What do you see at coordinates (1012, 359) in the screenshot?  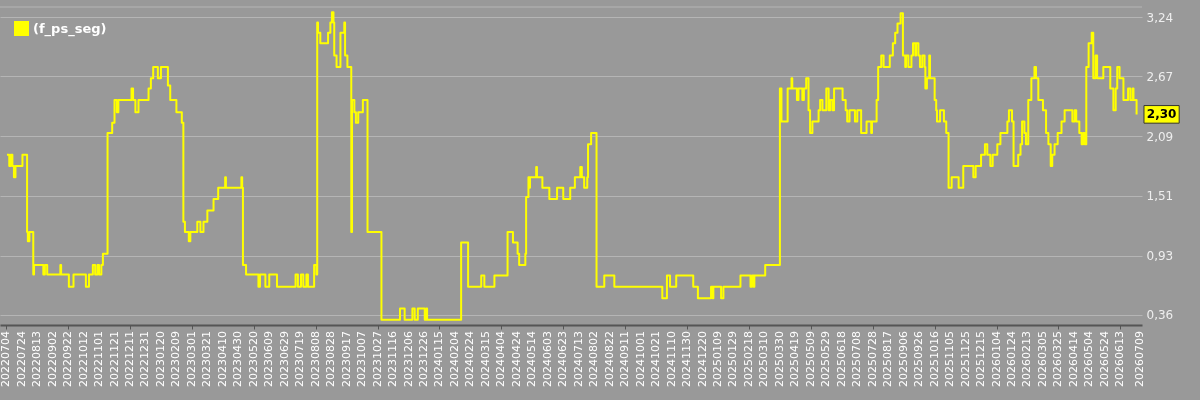 I see `x-tick-label: 20260124` at bounding box center [1012, 359].